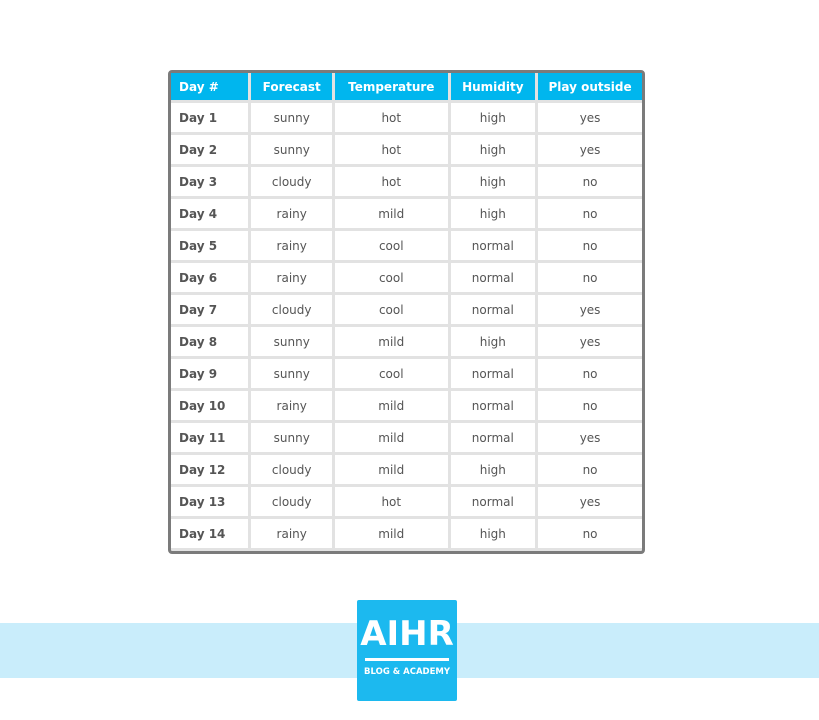 Image resolution: width=819 pixels, height=720 pixels. I want to click on table-cell: Day 9, so click(210, 373).